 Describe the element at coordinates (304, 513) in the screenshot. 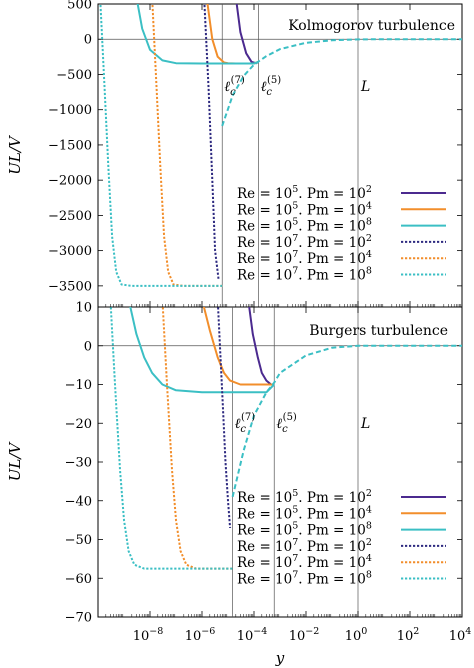

I see `burgers-legend-label-1: Re = 105. Pm = 104` at that location.